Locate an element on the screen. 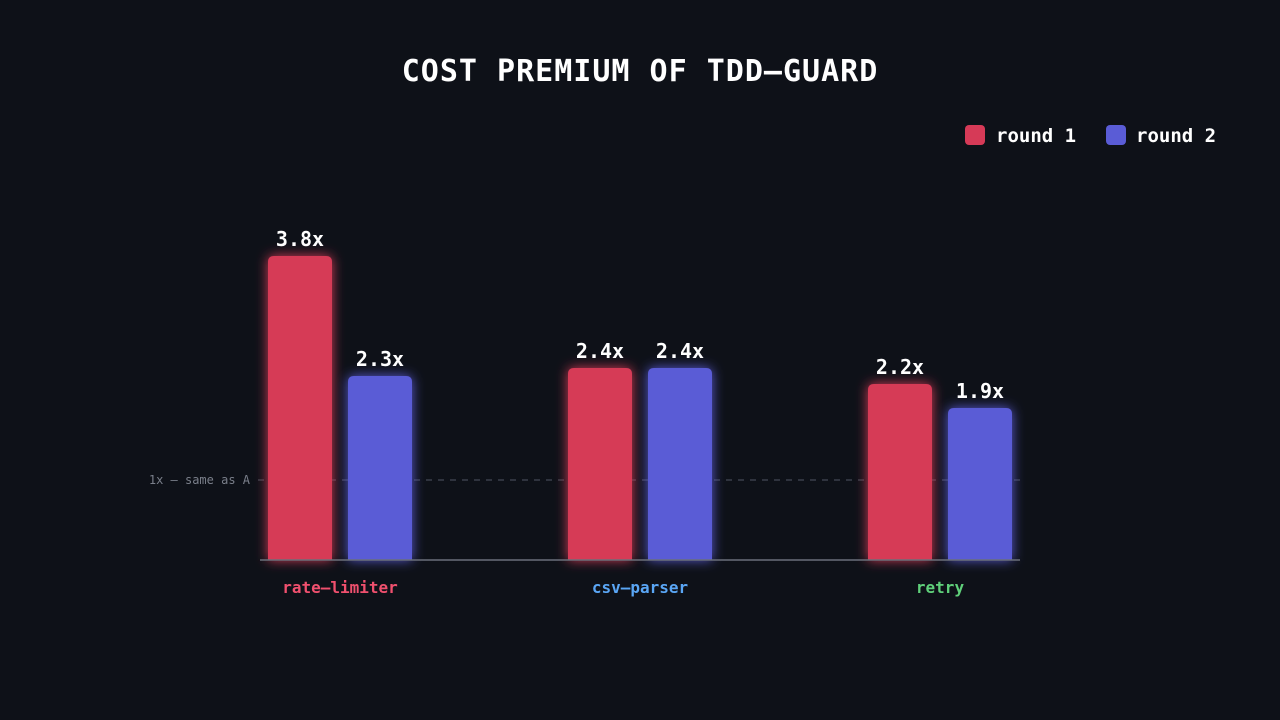 This screenshot has height=720, width=1280. value-label-2-2: 2.4x is located at coordinates (680, 351).